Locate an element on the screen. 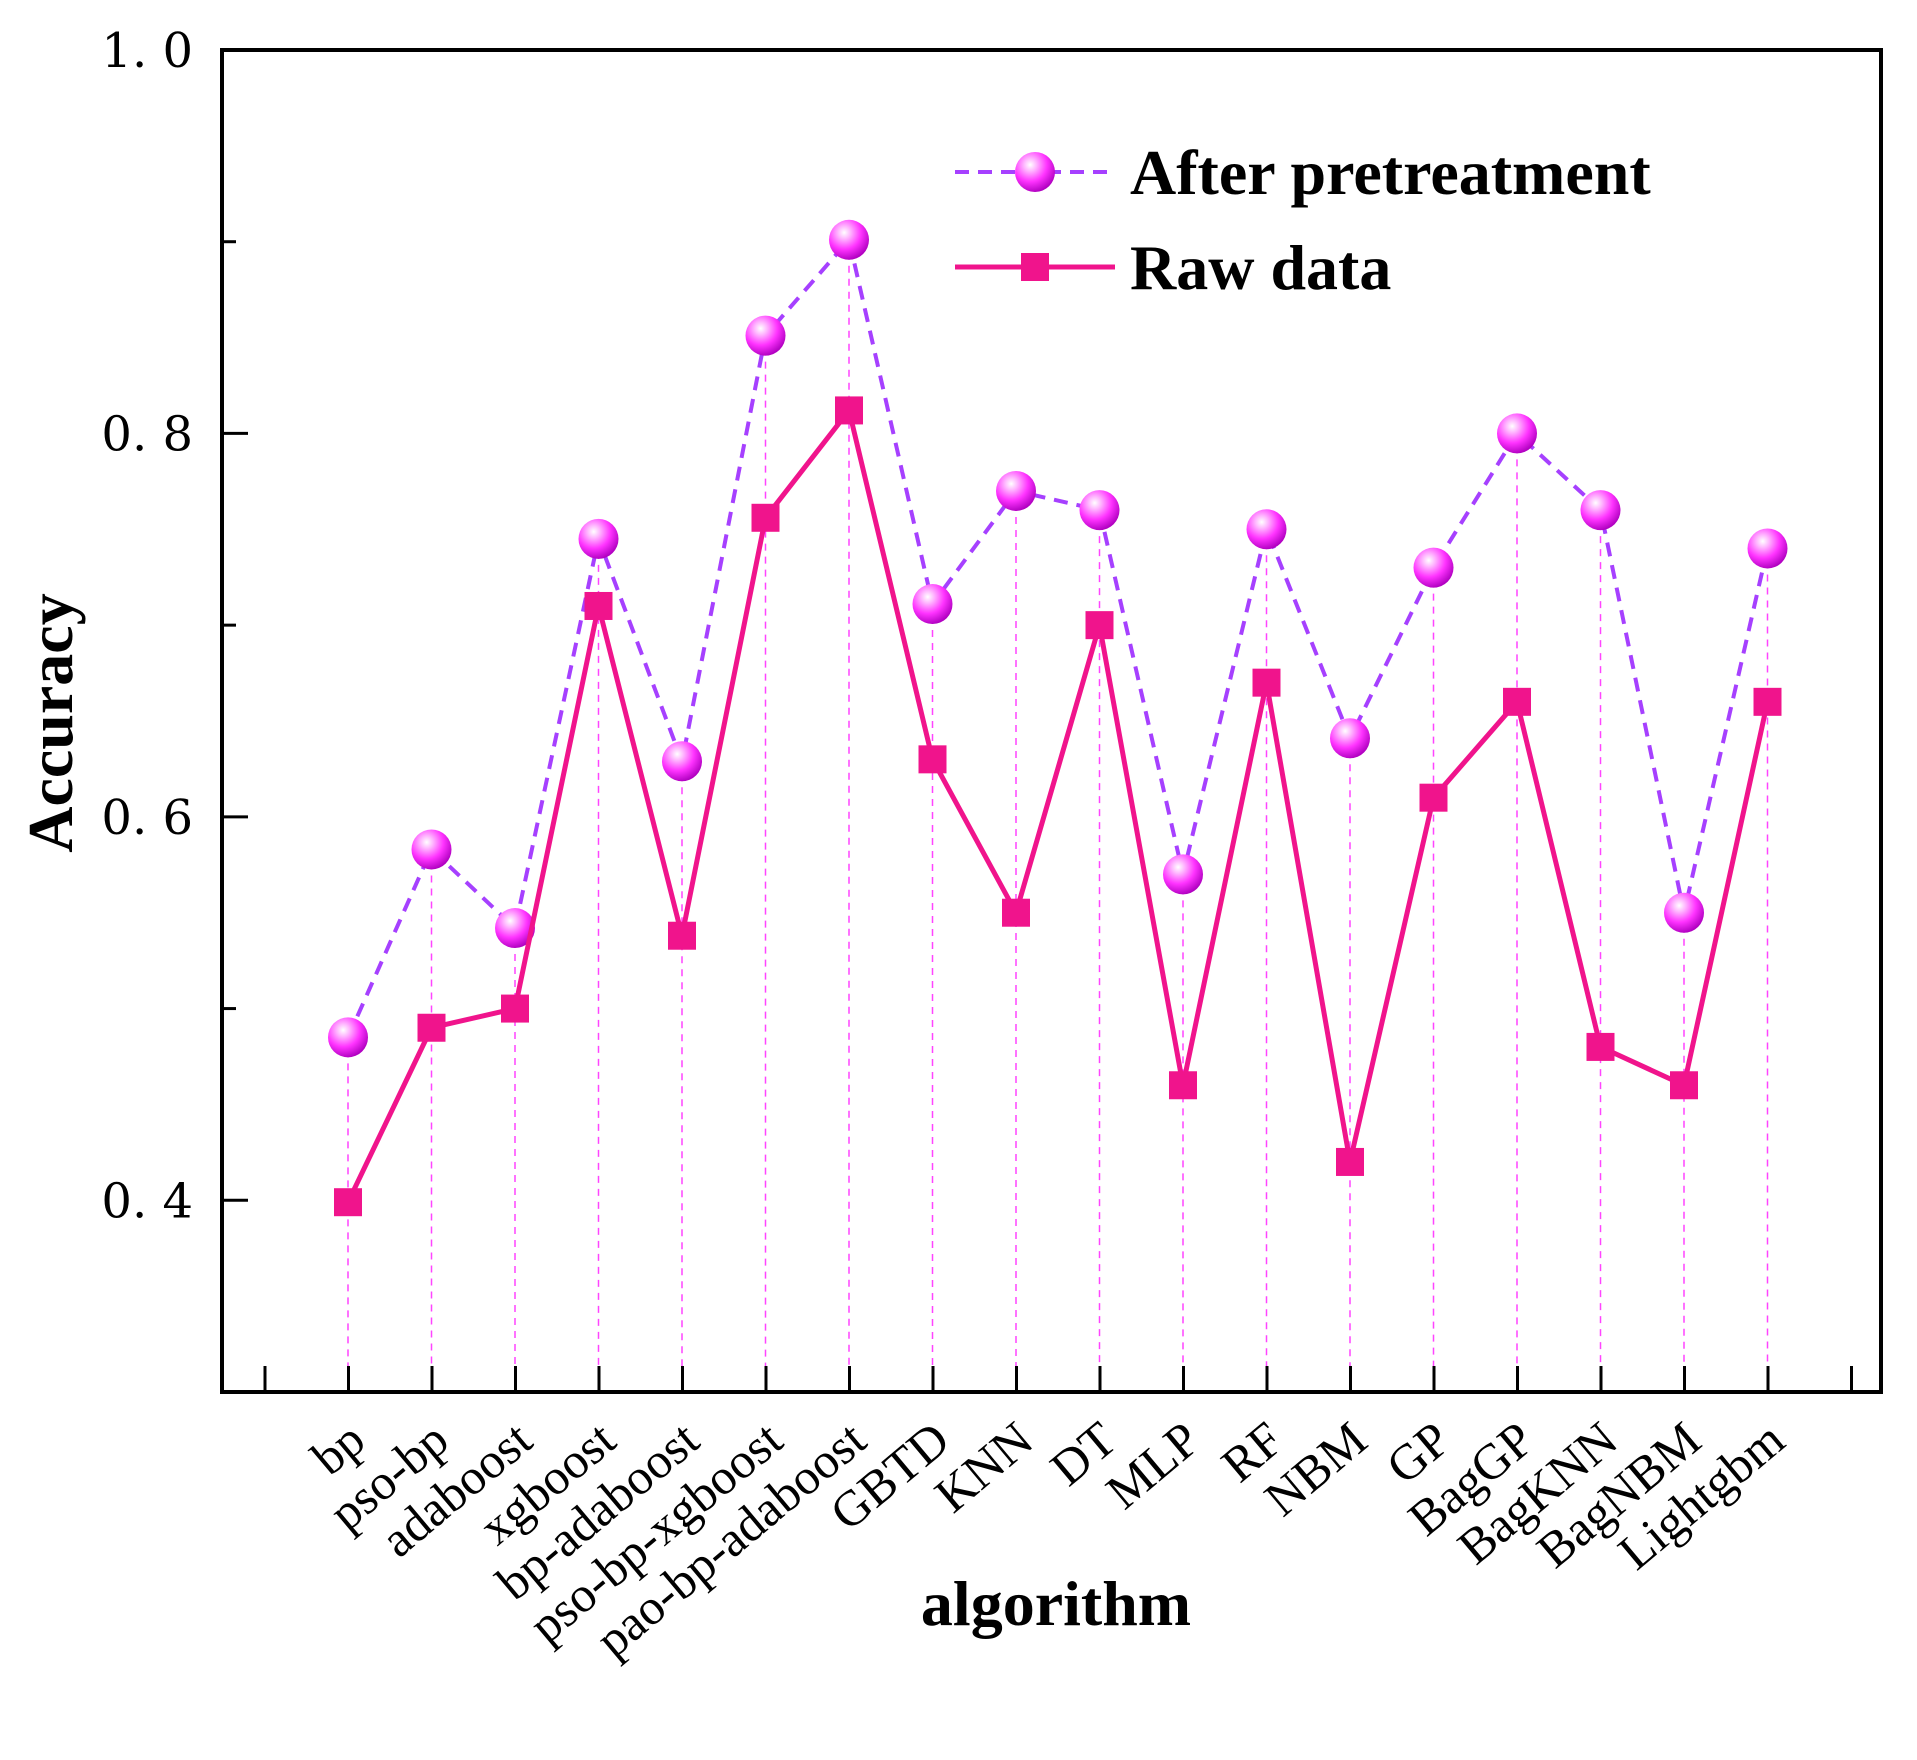 This screenshot has height=1760, width=1917. x-tick-label-mlp: MLP is located at coordinates (1152, 1465).